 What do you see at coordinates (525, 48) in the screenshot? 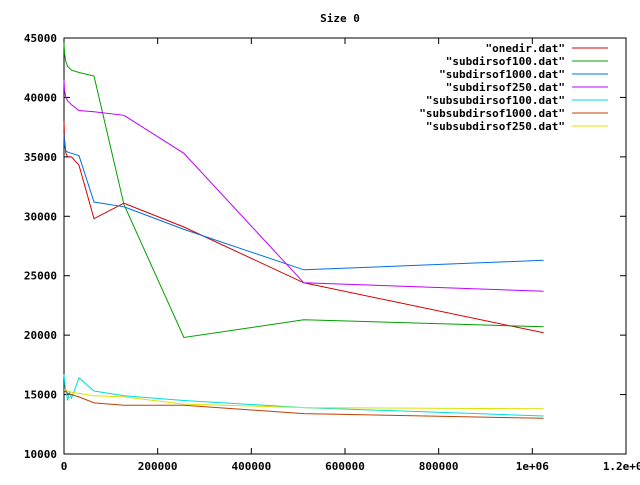
I see `legend-label: "onedir.dat"` at bounding box center [525, 48].